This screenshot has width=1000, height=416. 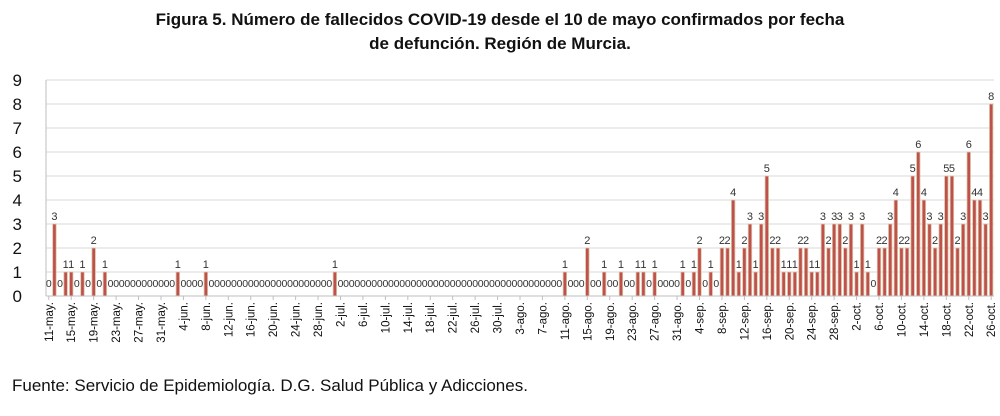 I want to click on x-tick-label: 31-ago., so click(x=678, y=321).